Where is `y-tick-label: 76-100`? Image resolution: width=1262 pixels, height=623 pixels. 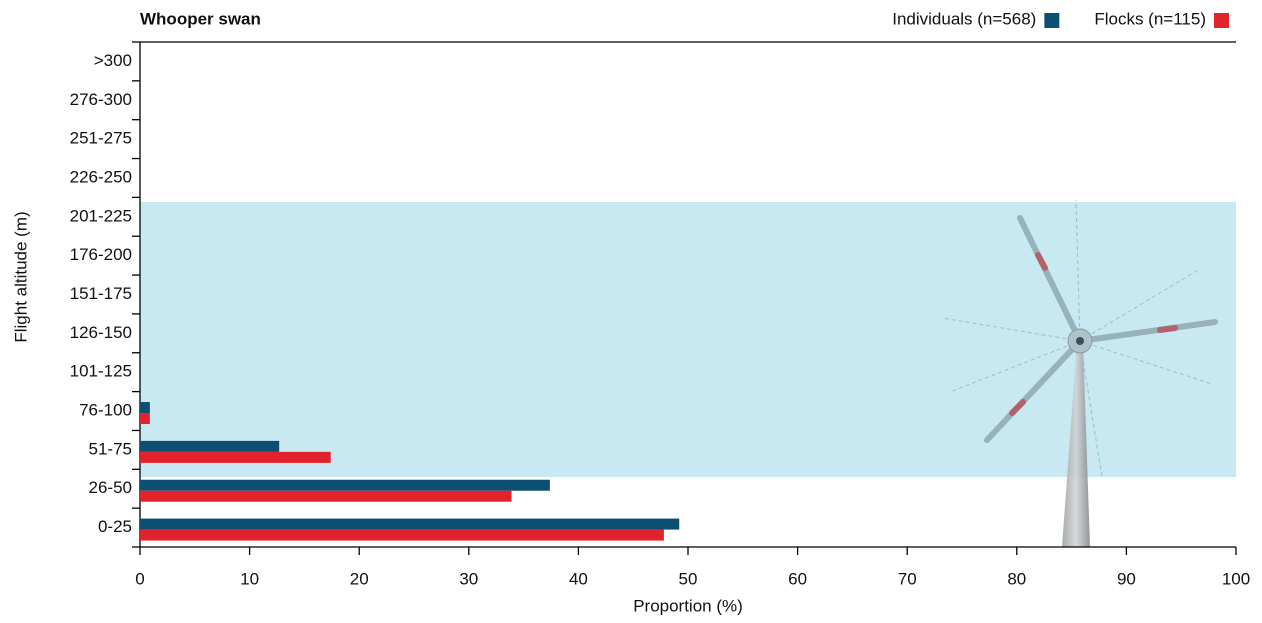 y-tick-label: 76-100 is located at coordinates (105, 410).